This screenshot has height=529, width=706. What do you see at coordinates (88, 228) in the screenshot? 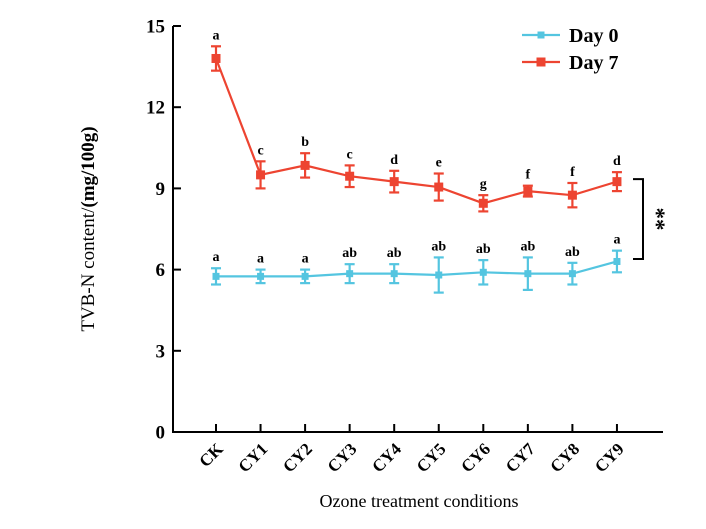
I see `y-axis-title: TVB-N content/(mg/100g)` at bounding box center [88, 228].